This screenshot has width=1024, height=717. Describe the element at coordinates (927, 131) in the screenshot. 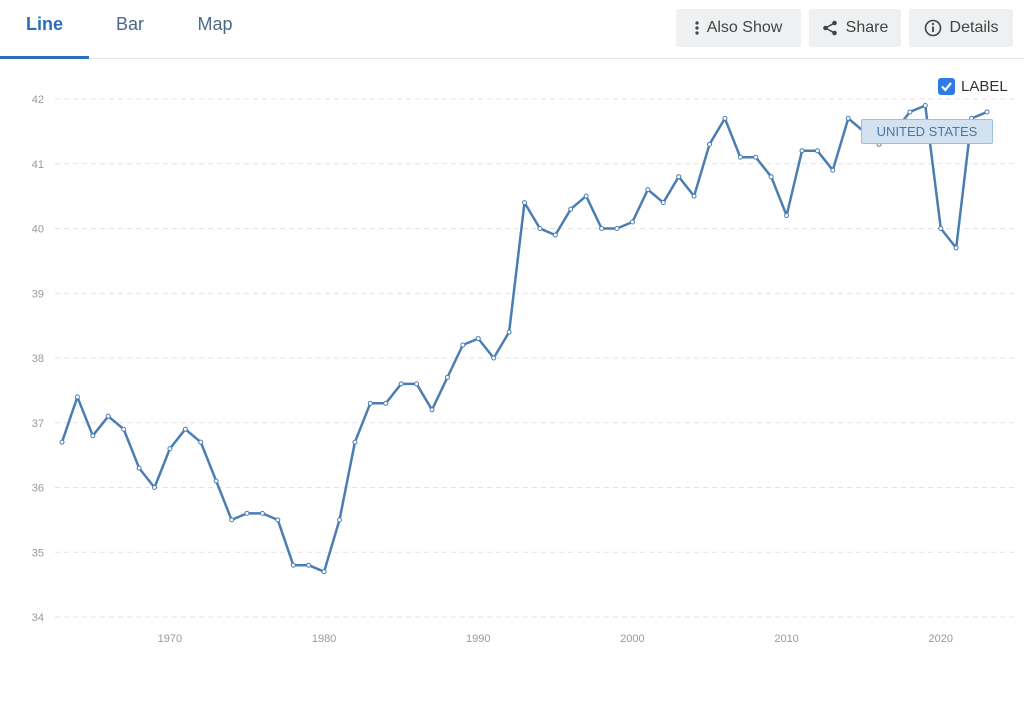

I see `series-tooltip: UNITED STATES` at that location.